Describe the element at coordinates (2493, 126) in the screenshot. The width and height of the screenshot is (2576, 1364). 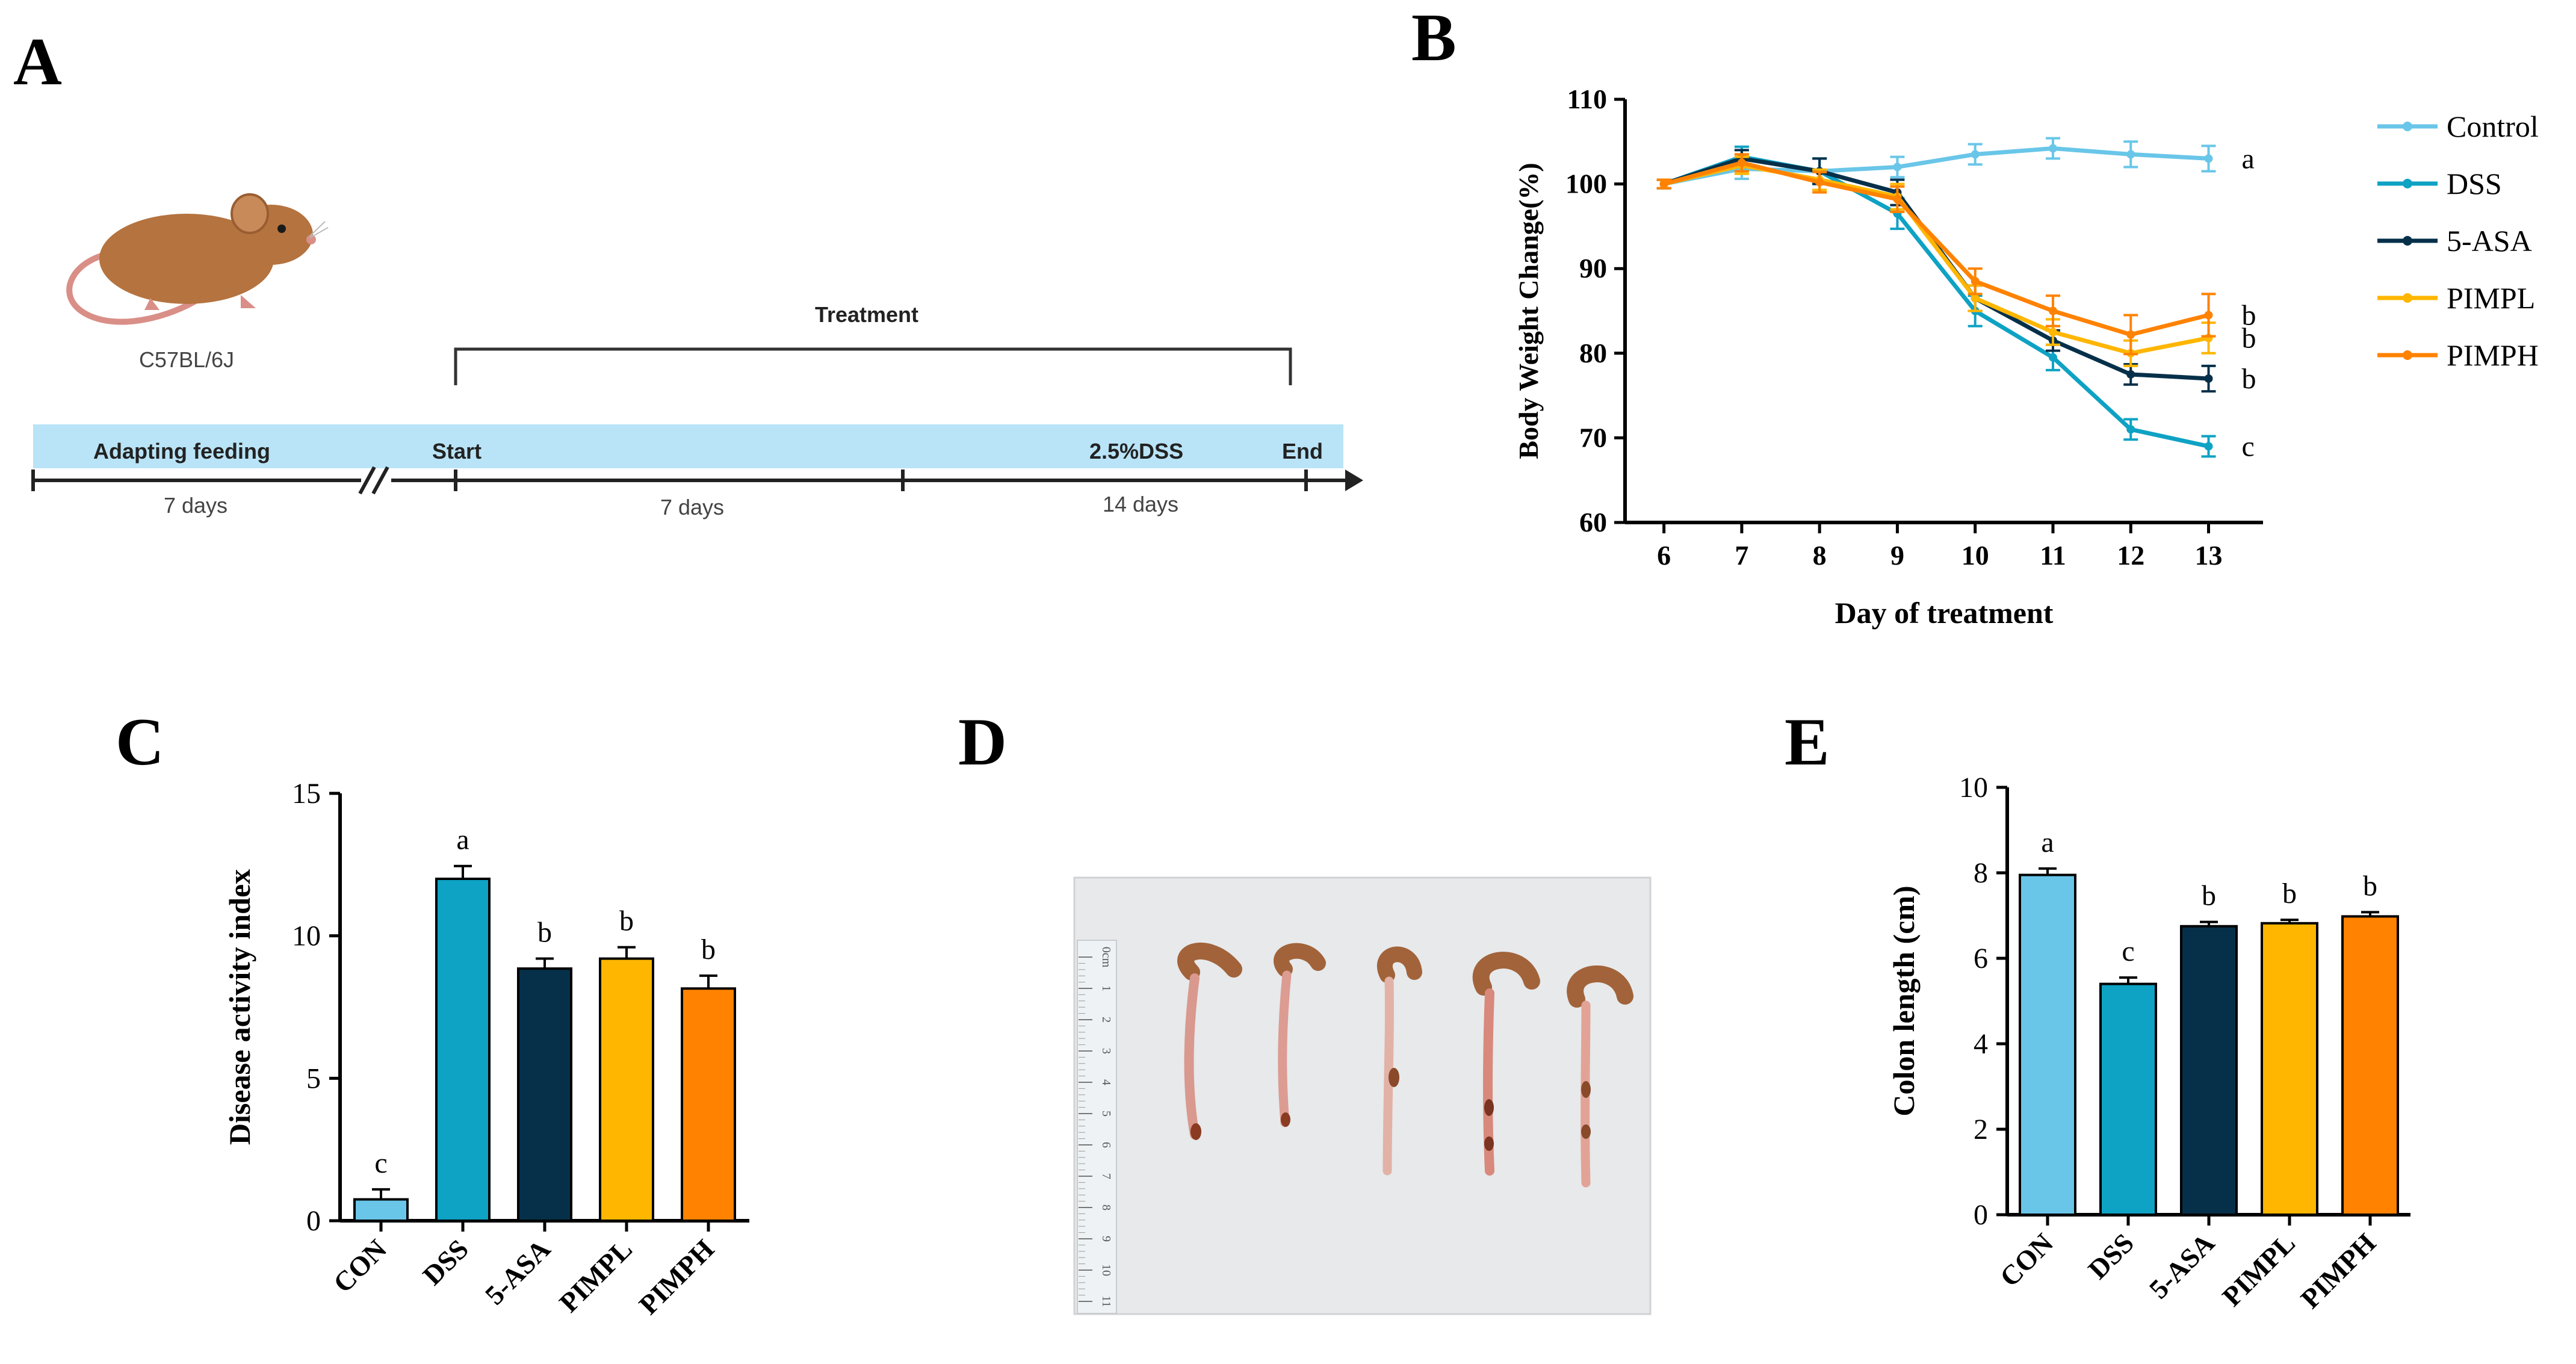
I see `legend-label: Control` at that location.